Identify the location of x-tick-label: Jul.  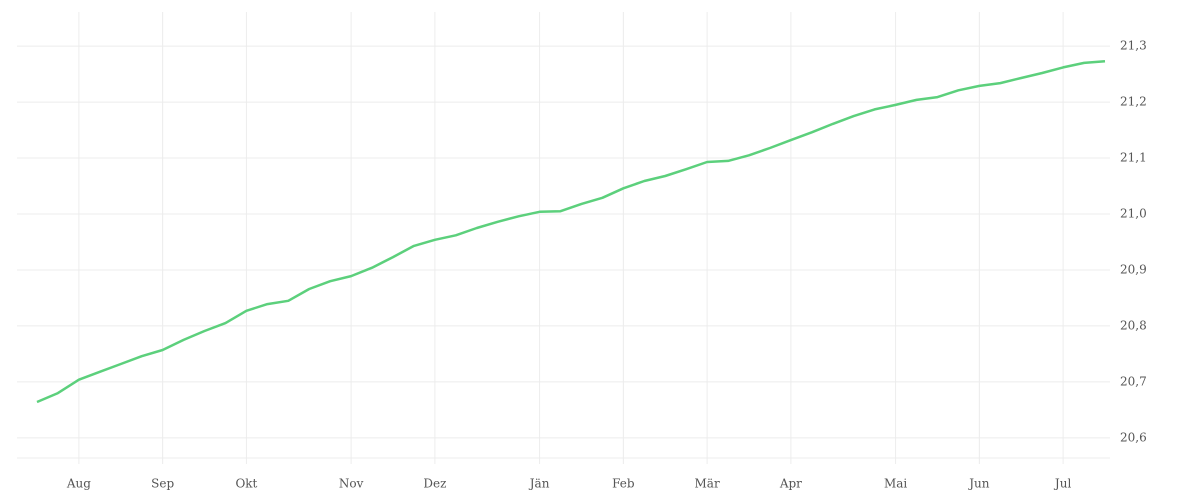
(1062, 484).